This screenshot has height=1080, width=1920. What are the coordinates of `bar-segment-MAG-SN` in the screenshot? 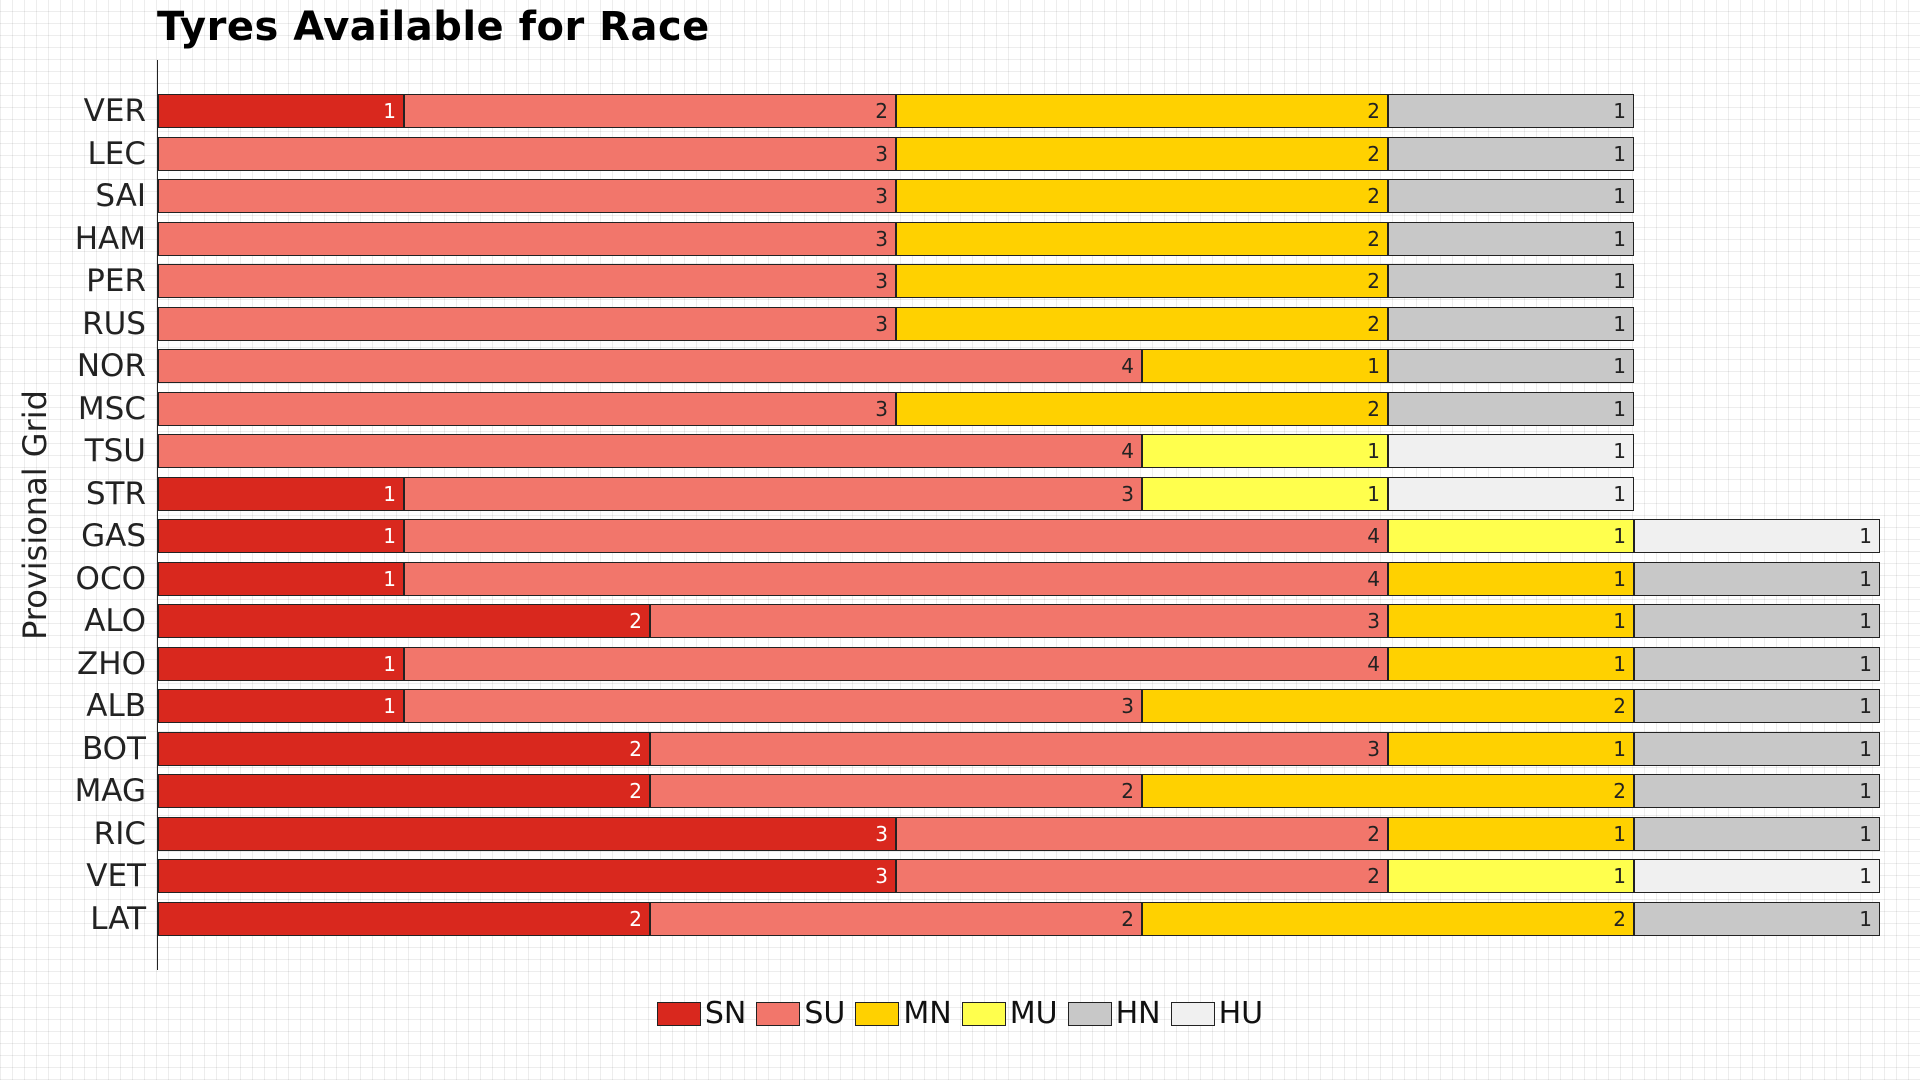 It's located at (404, 791).